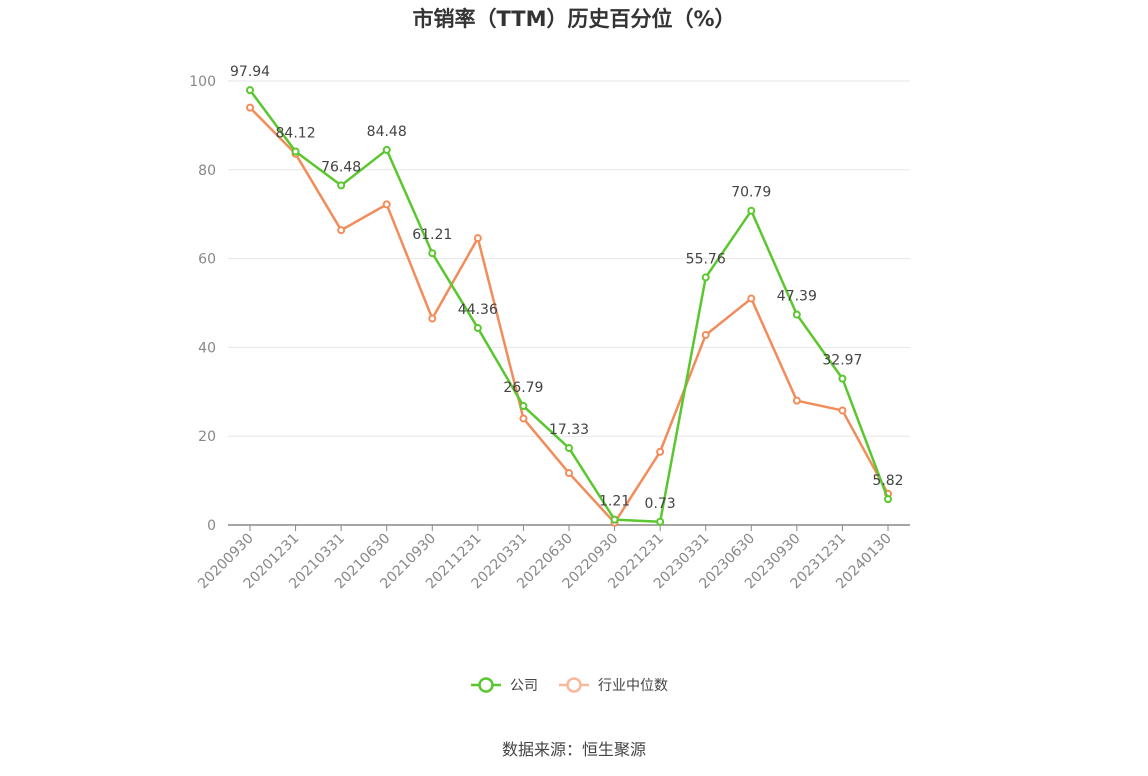 The width and height of the screenshot is (1148, 776). I want to click on legend: 公司 行业中位数, so click(569, 685).